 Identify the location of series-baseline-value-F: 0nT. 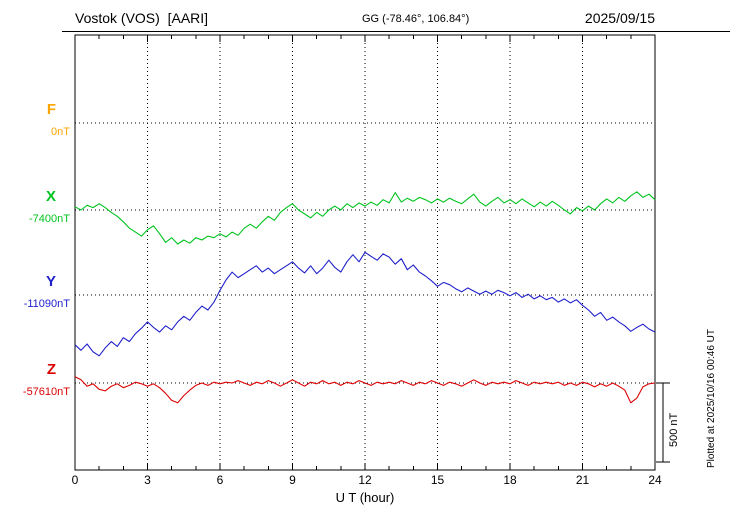
(60, 132).